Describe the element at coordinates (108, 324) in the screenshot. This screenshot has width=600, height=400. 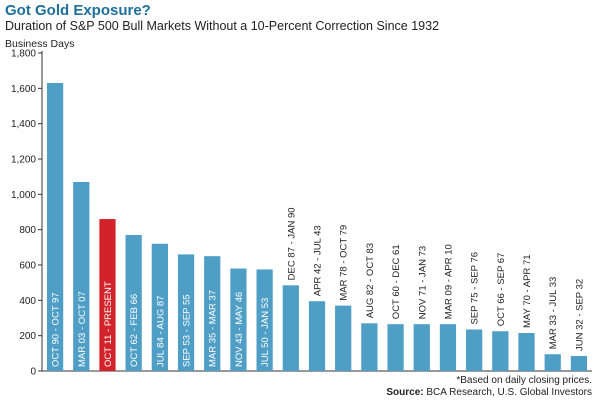
I see `bar-label: OCT 11 - PRESENT` at that location.